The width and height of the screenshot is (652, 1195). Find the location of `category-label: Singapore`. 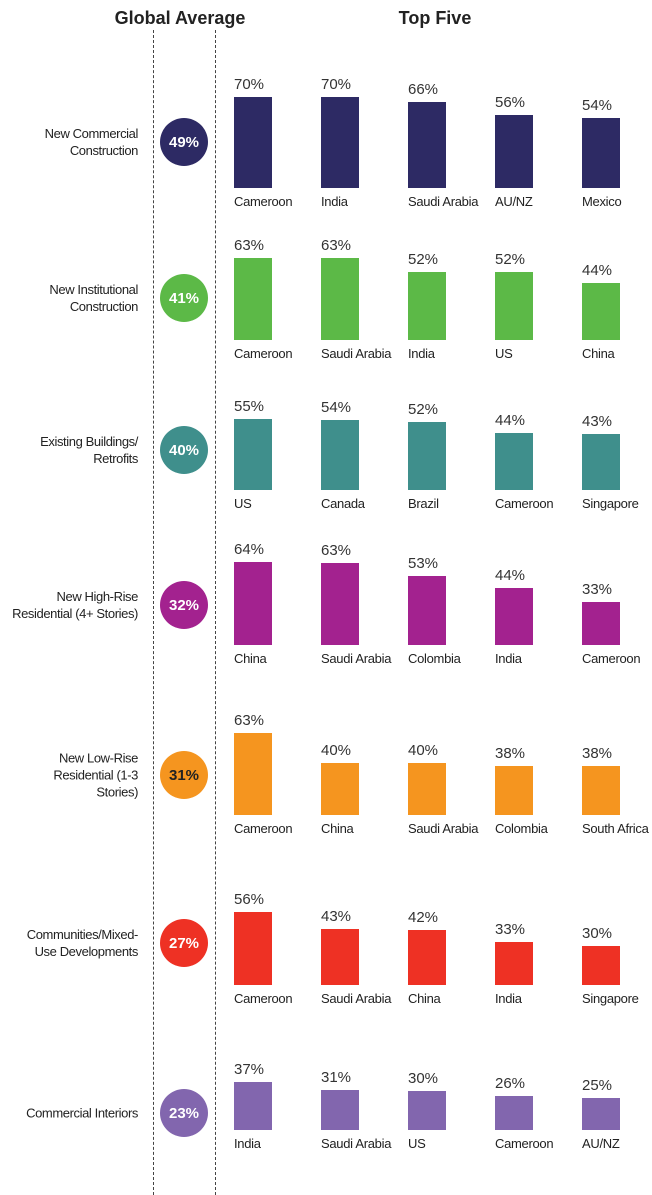

category-label: Singapore is located at coordinates (610, 503).